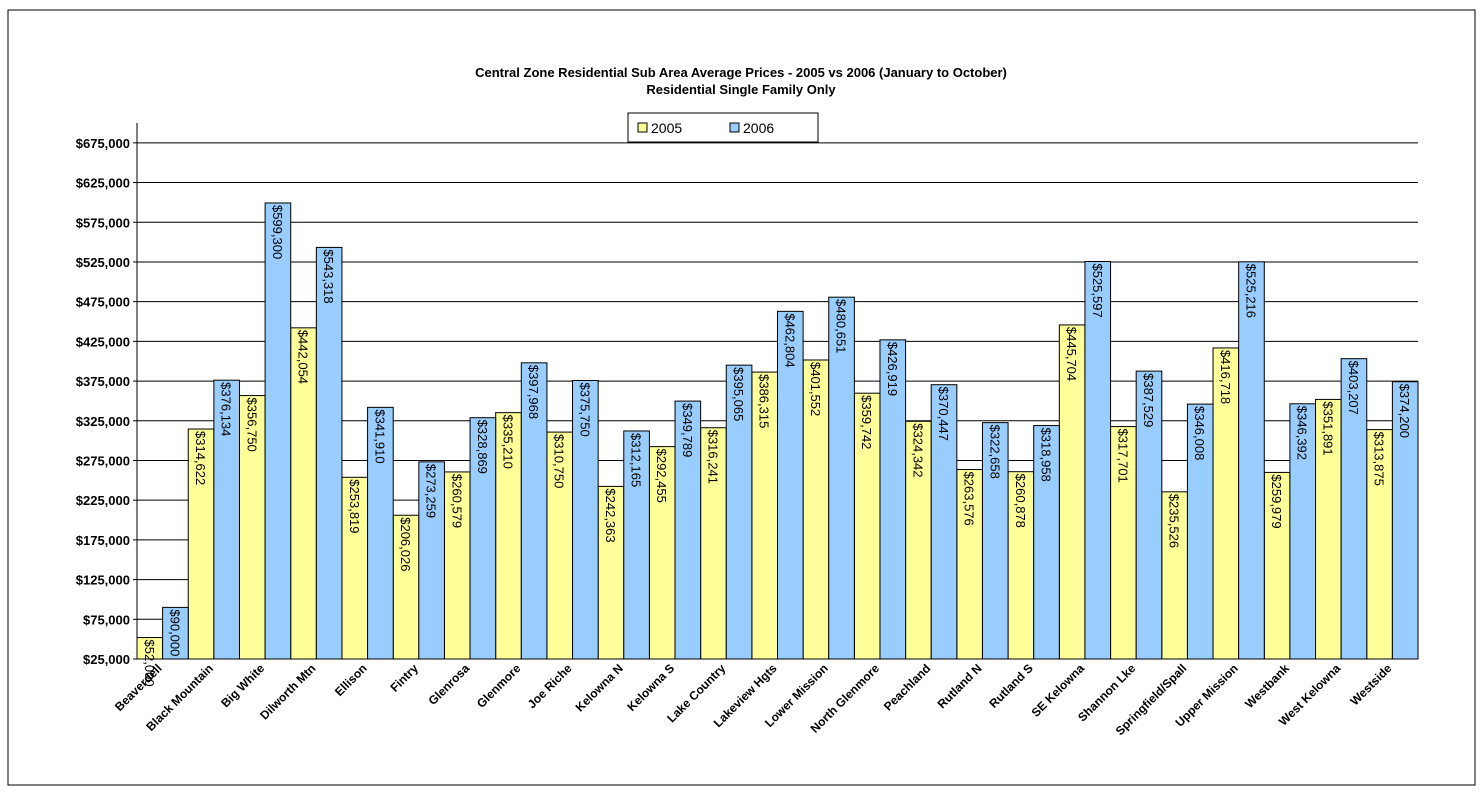  What do you see at coordinates (741, 89) in the screenshot?
I see `chart-subtitle: Residential Single Family Only` at bounding box center [741, 89].